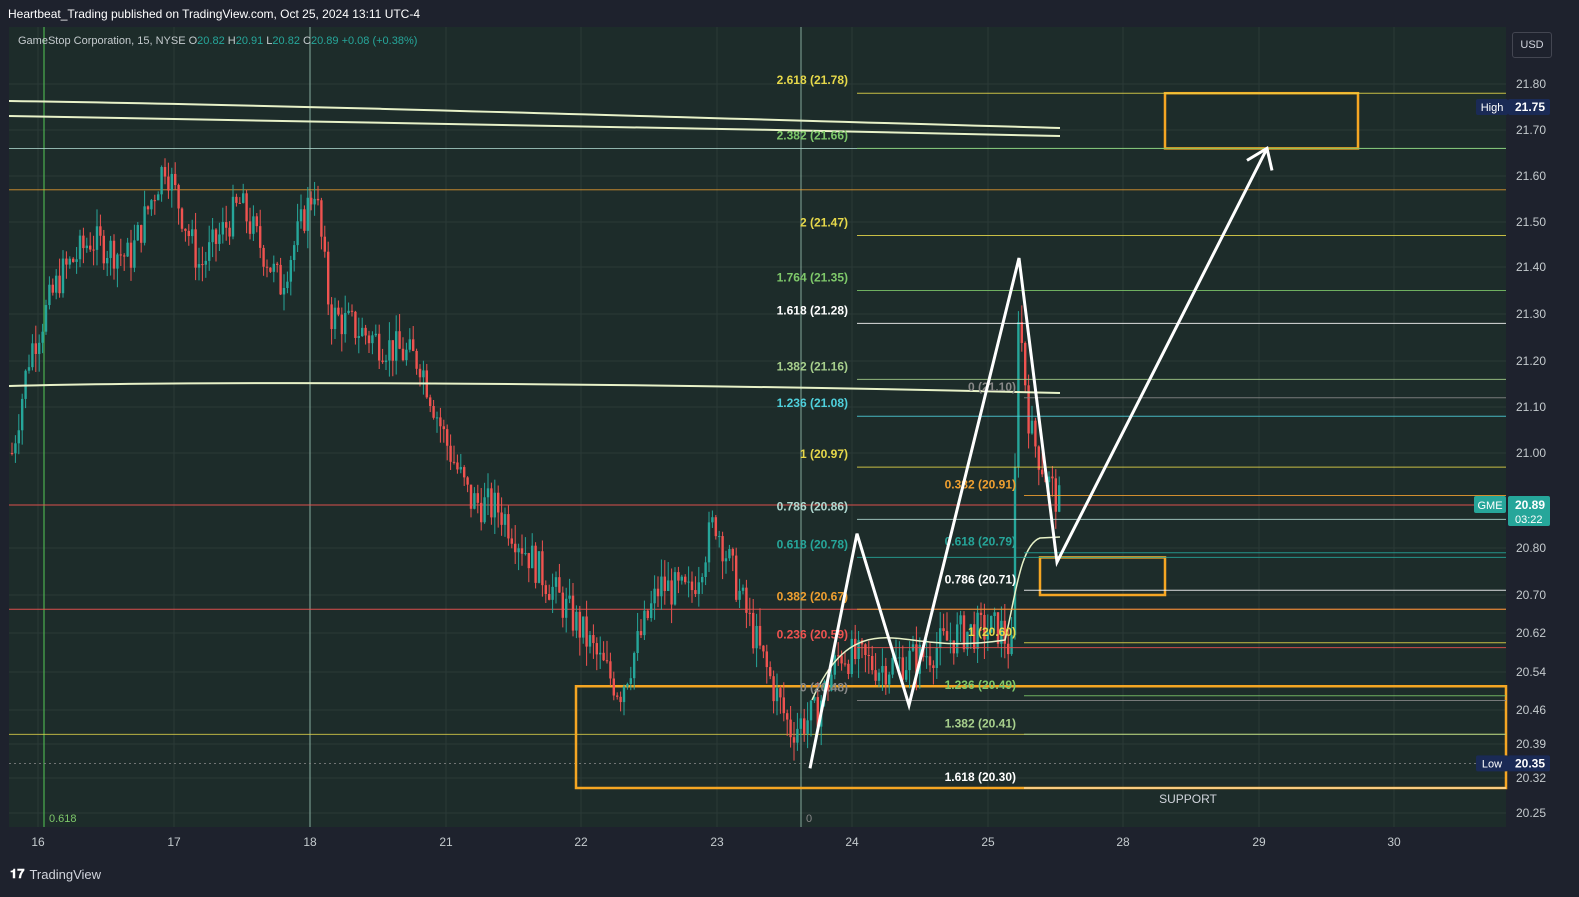 The height and width of the screenshot is (897, 1579). I want to click on high-value: 20.91, so click(249, 41).